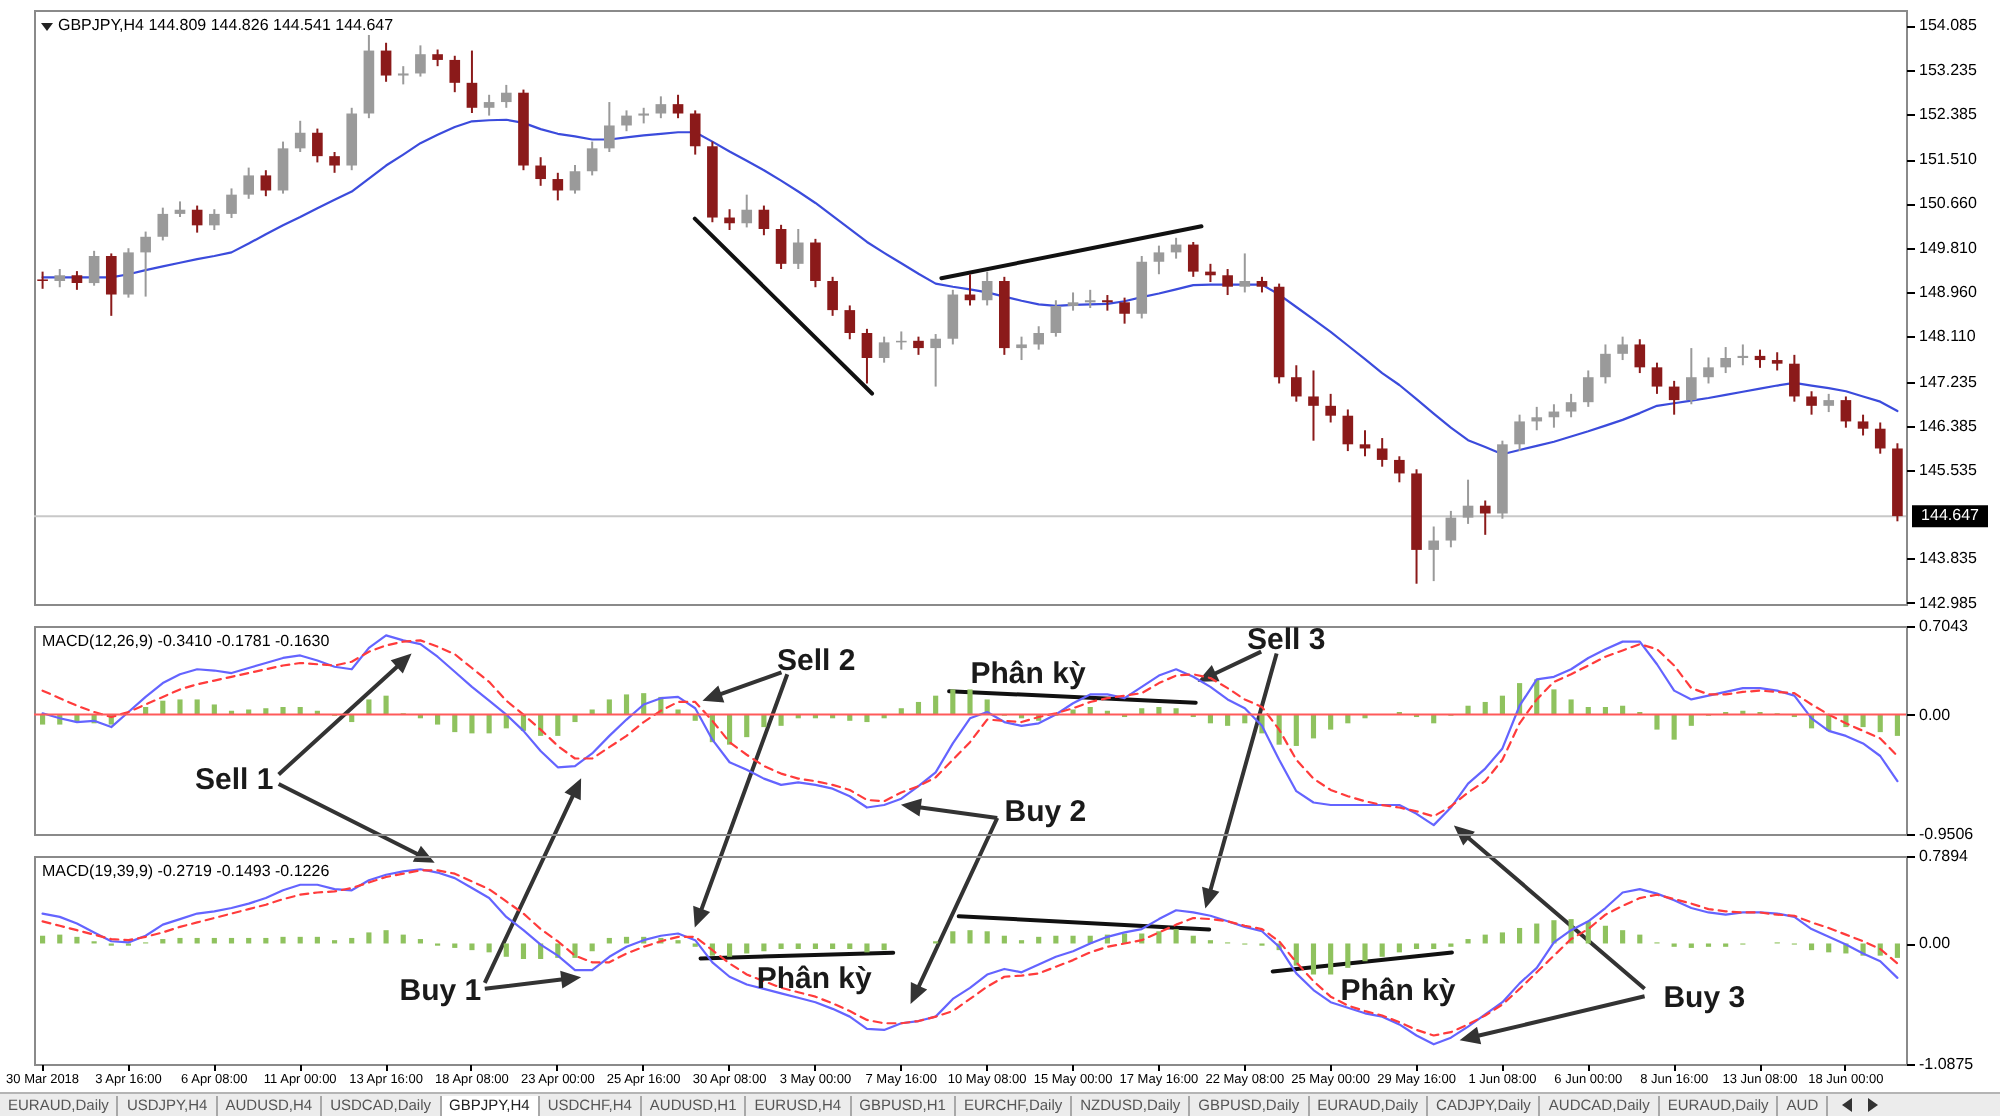 The height and width of the screenshot is (1116, 2000). I want to click on ref-line-label: 144.647, so click(1951, 515).